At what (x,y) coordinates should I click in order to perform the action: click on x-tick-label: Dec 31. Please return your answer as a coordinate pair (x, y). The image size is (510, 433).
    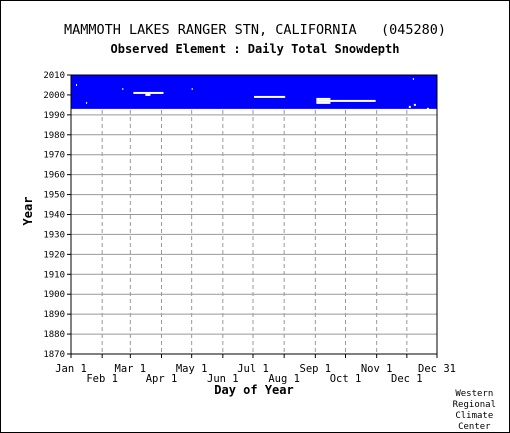
    Looking at the image, I should click on (437, 369).